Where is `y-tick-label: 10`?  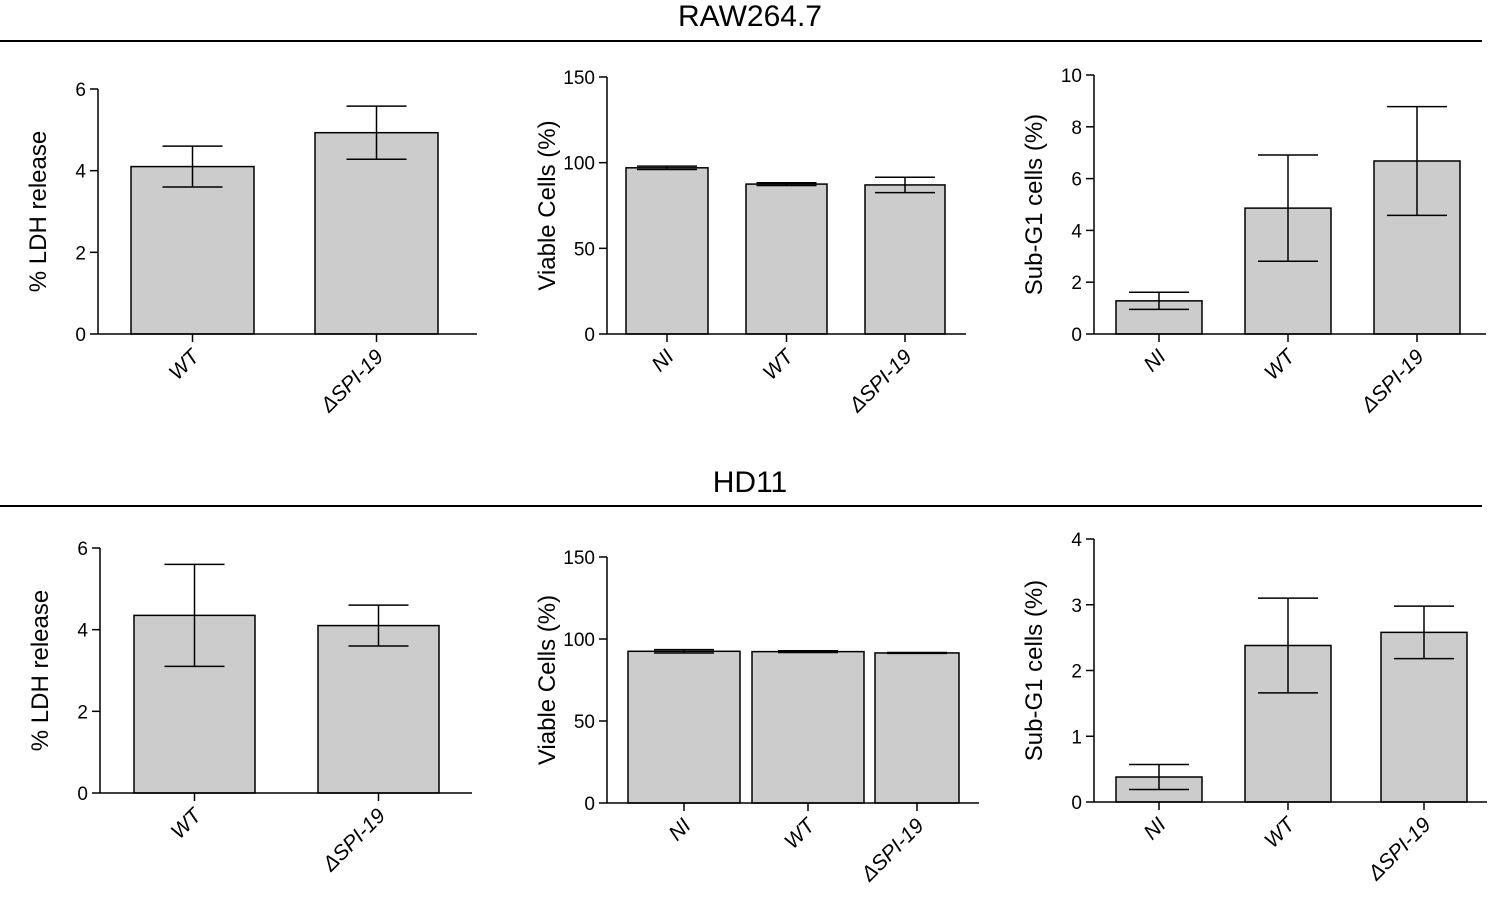
y-tick-label: 10 is located at coordinates (1071, 76).